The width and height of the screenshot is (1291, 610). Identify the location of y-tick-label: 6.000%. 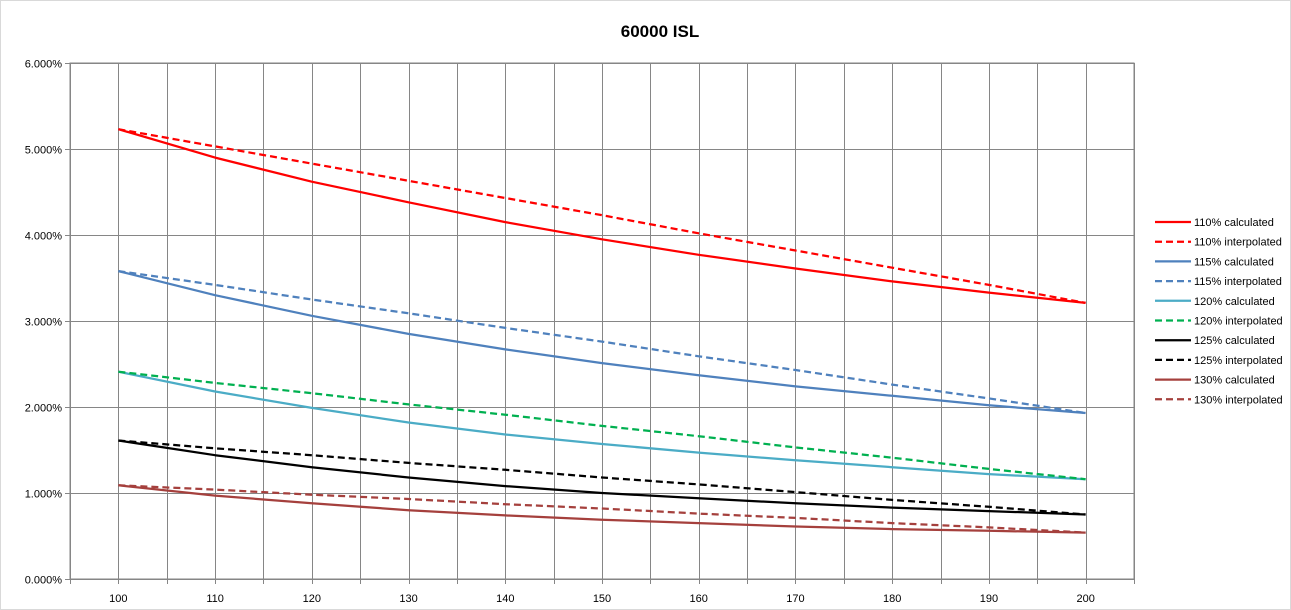
(44, 65).